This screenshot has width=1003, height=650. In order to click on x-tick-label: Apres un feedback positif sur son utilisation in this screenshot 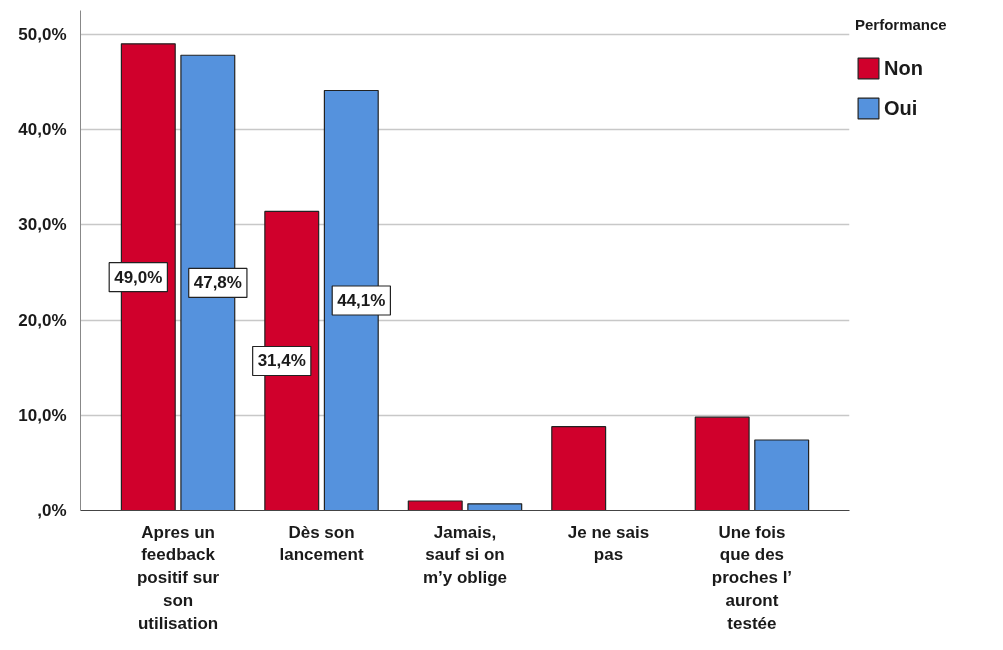, I will do `click(178, 577)`.